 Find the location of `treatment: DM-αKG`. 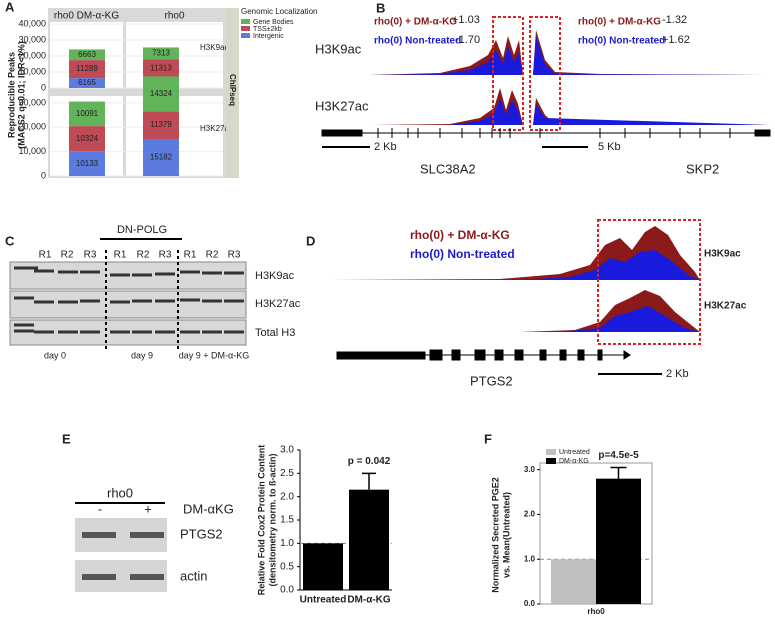

treatment: DM-αKG is located at coordinates (208, 508).